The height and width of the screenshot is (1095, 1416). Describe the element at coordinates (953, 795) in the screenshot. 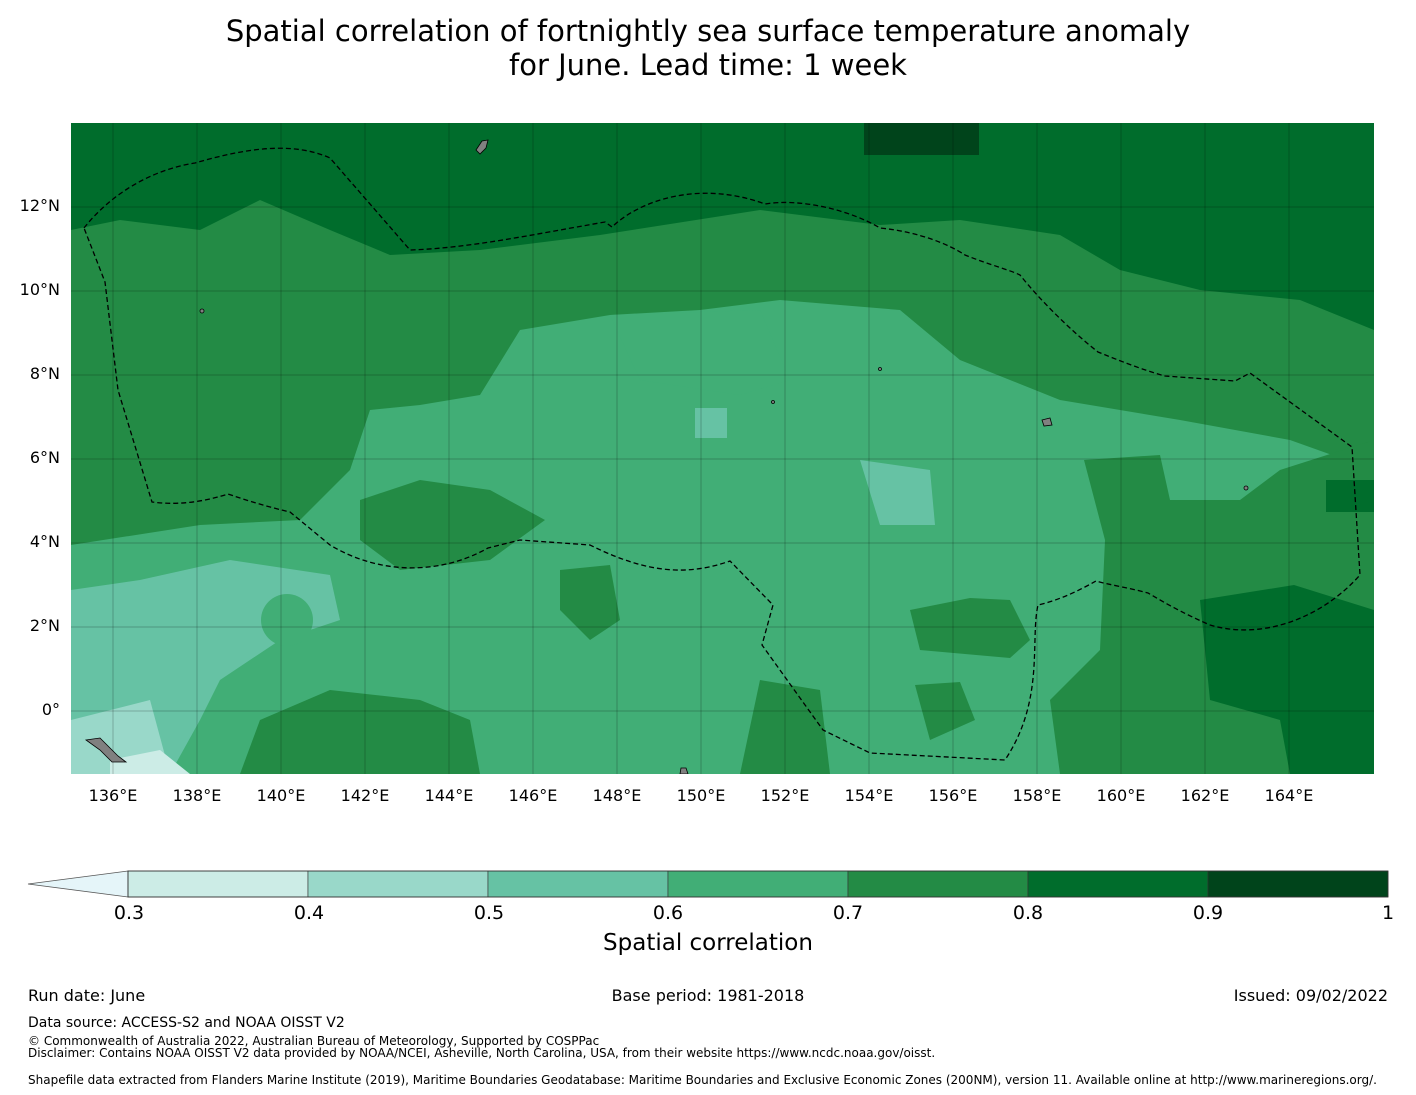

I see `lon-label-156e: 156°E` at that location.